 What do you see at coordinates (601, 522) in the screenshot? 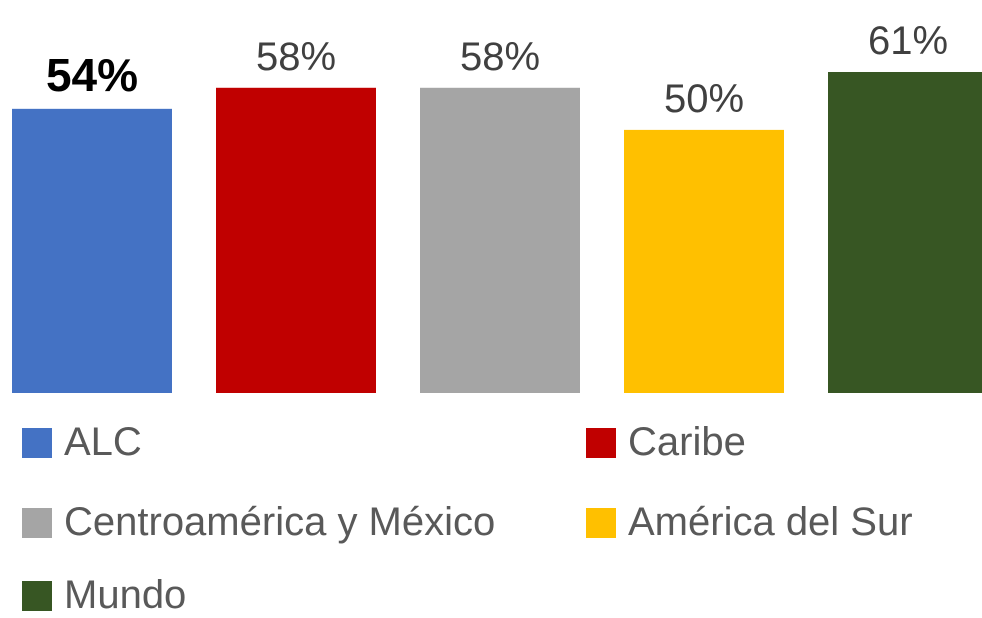
I see `legend-swatch-america-del-sur` at bounding box center [601, 522].